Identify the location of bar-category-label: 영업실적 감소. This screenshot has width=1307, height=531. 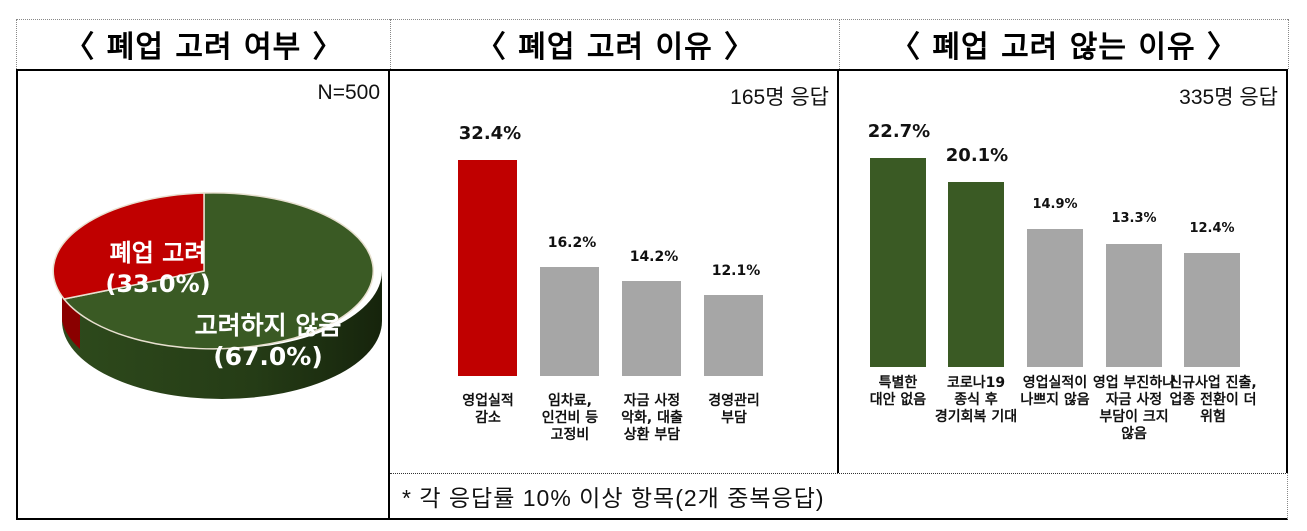
(488, 409).